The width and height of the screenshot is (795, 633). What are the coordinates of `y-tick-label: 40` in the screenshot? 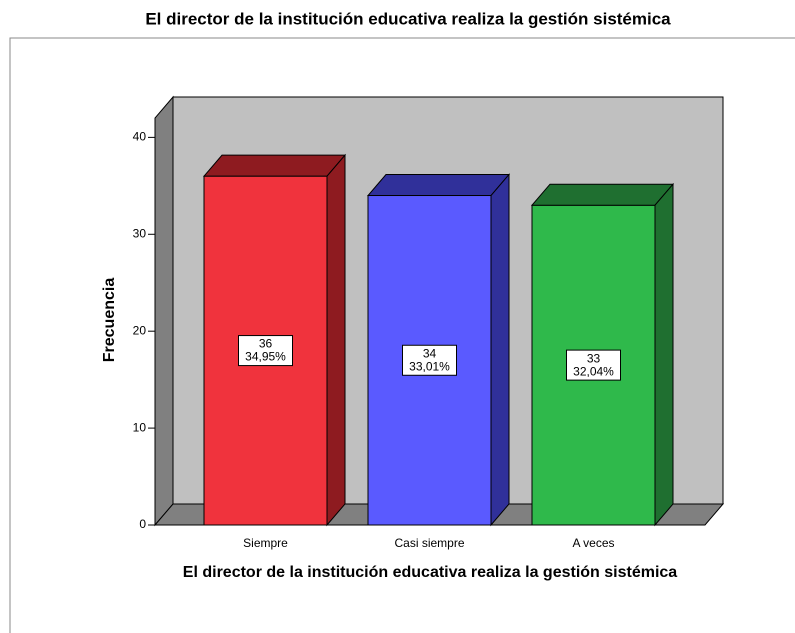 It's located at (140, 137).